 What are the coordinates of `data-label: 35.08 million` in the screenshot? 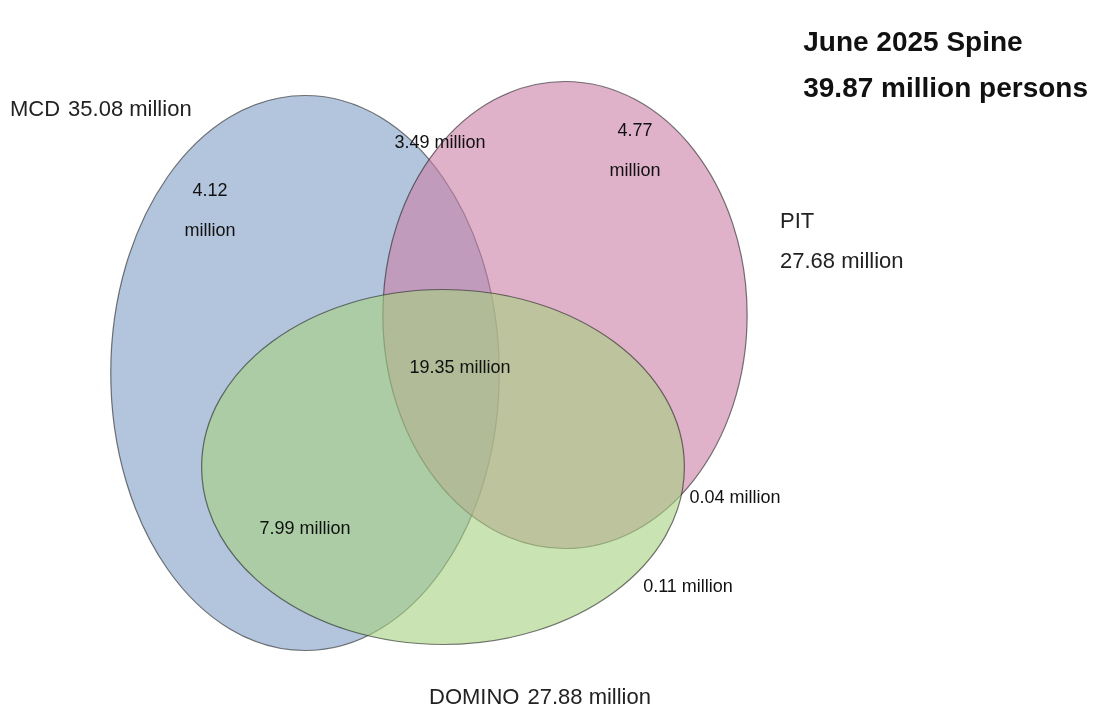 It's located at (130, 108).